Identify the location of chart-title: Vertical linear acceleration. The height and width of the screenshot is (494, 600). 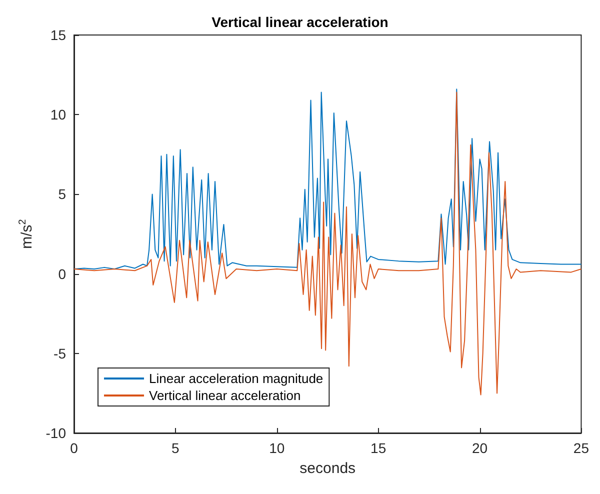
(300, 22).